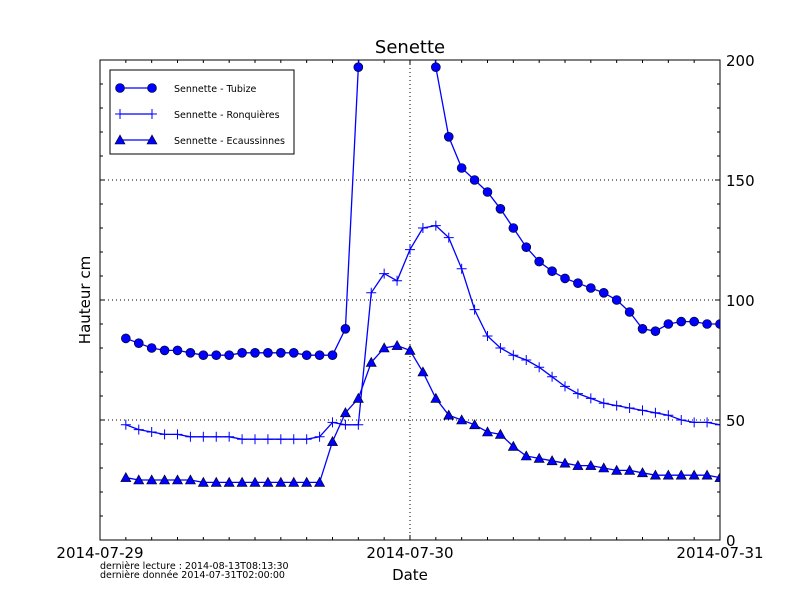  What do you see at coordinates (740, 301) in the screenshot?
I see `y-tick-label: 100` at bounding box center [740, 301].